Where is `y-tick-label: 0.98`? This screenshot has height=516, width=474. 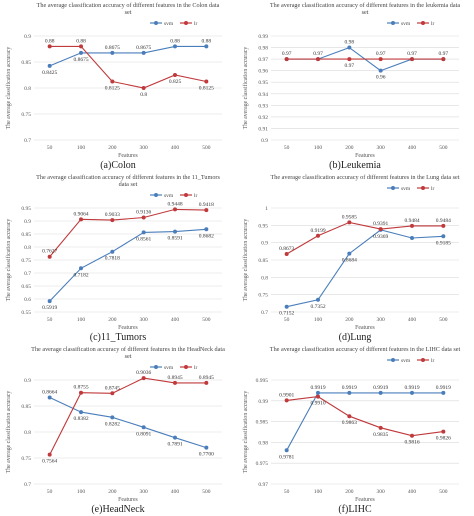
y-tick-label: 0.98 is located at coordinates (263, 49).